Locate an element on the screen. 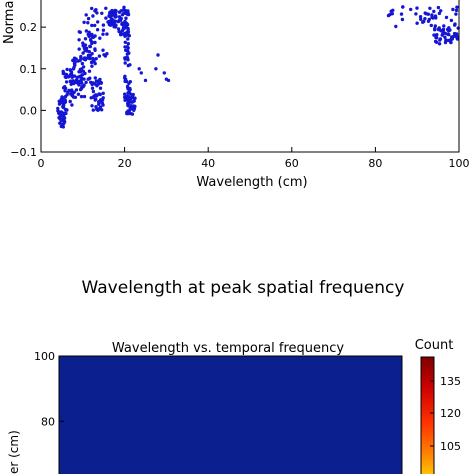 The height and width of the screenshot is (474, 474). scatter-x-tick-label: 20 is located at coordinates (125, 163).